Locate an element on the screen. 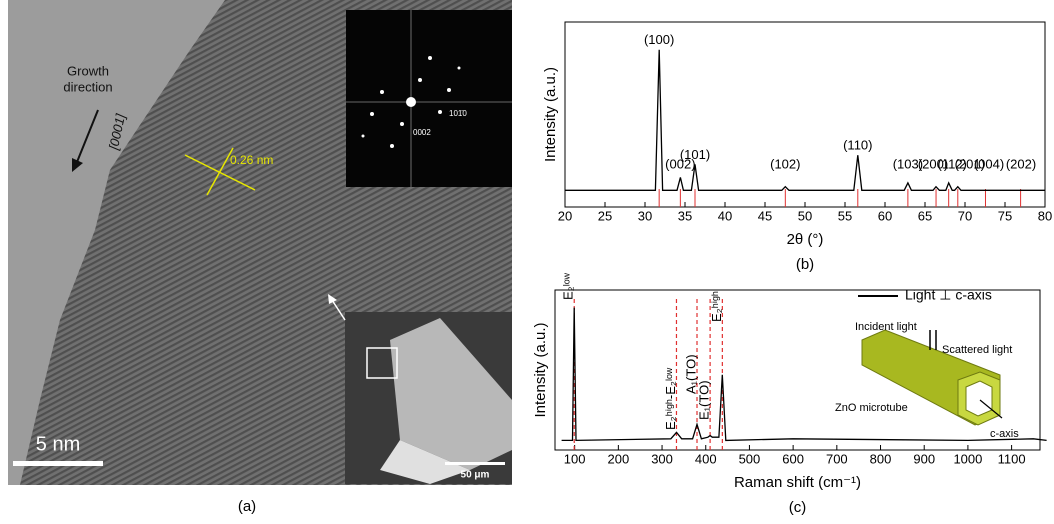 This screenshot has height=524, width=1054. fft-label: 101̄0 is located at coordinates (458, 113).